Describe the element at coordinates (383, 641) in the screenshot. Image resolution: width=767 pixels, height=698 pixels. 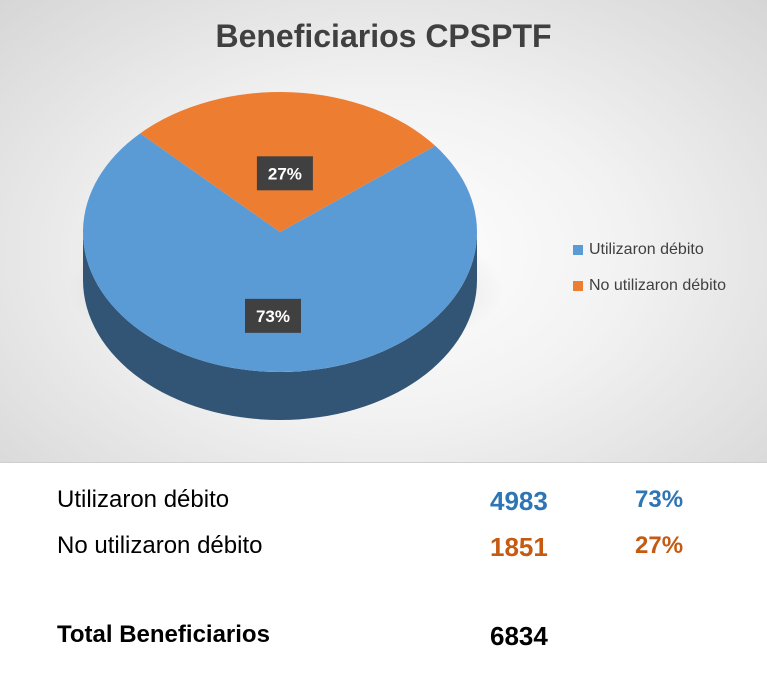
I see `summary-total-row: Total Beneficiarios 6834` at that location.